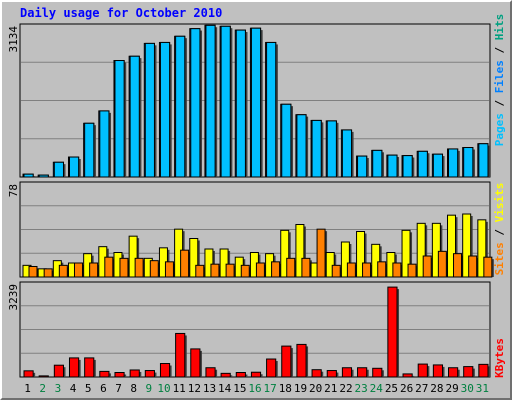 This screenshot has height=400, width=512. I want to click on legend-item: Visits, so click(499, 203).